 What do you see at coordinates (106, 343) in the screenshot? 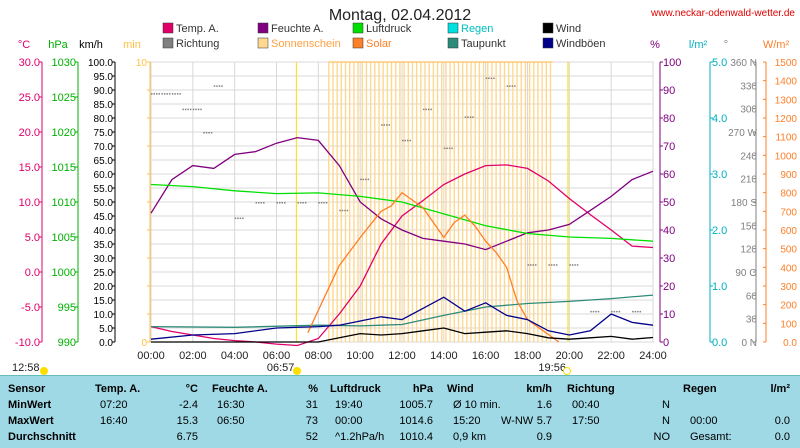
I see `wind-tick-label: 0.0` at bounding box center [106, 343].